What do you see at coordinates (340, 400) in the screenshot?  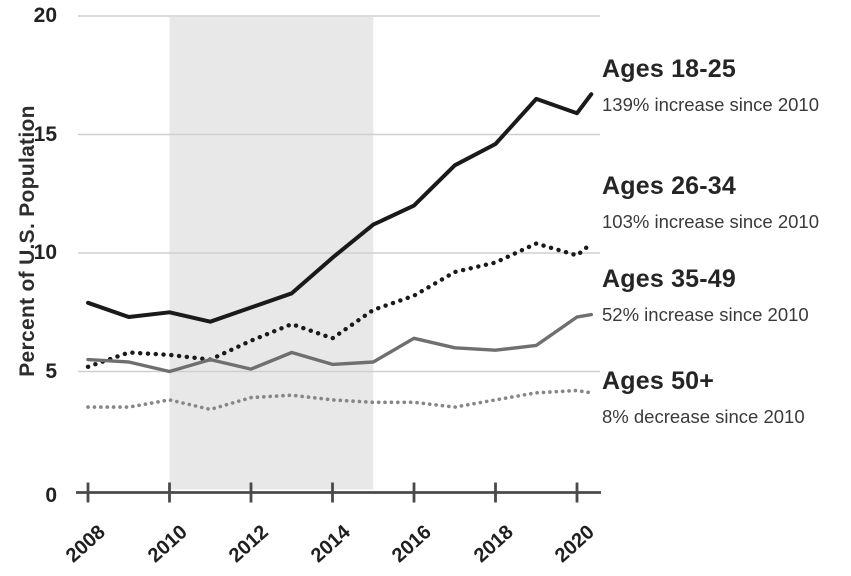 I see `series-line-ages-50-` at bounding box center [340, 400].